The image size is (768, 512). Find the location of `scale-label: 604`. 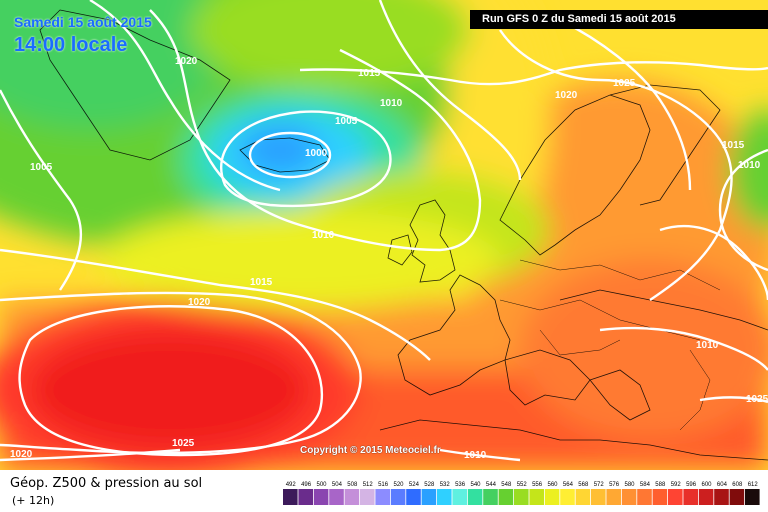

scale-label: 604 is located at coordinates (722, 485).